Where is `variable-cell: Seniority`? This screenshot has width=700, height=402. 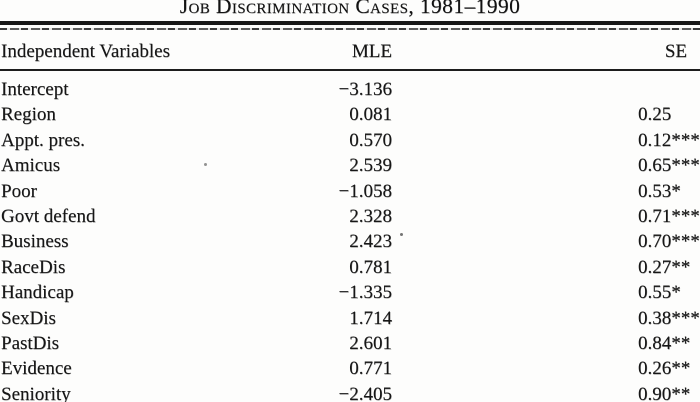 variable-cell: Seniority is located at coordinates (36, 392).